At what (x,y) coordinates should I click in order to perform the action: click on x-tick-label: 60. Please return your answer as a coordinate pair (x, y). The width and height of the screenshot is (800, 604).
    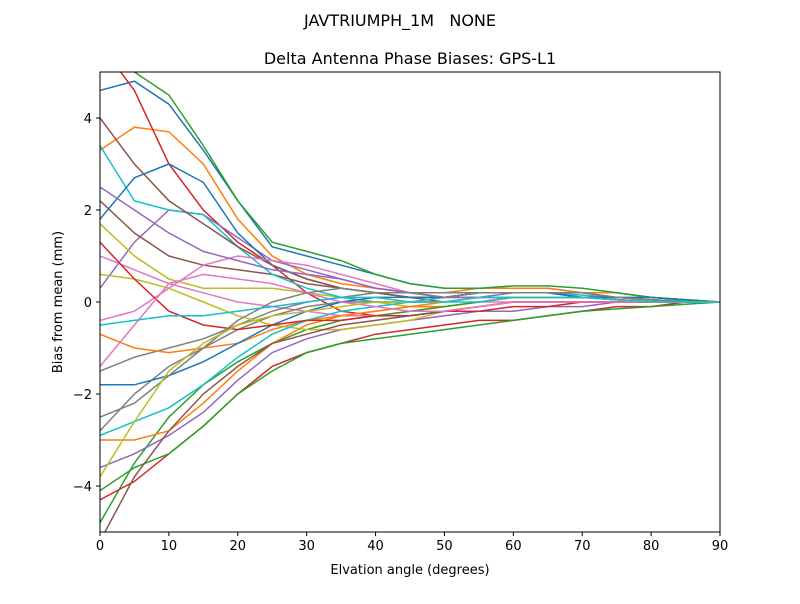
    Looking at the image, I should click on (513, 546).